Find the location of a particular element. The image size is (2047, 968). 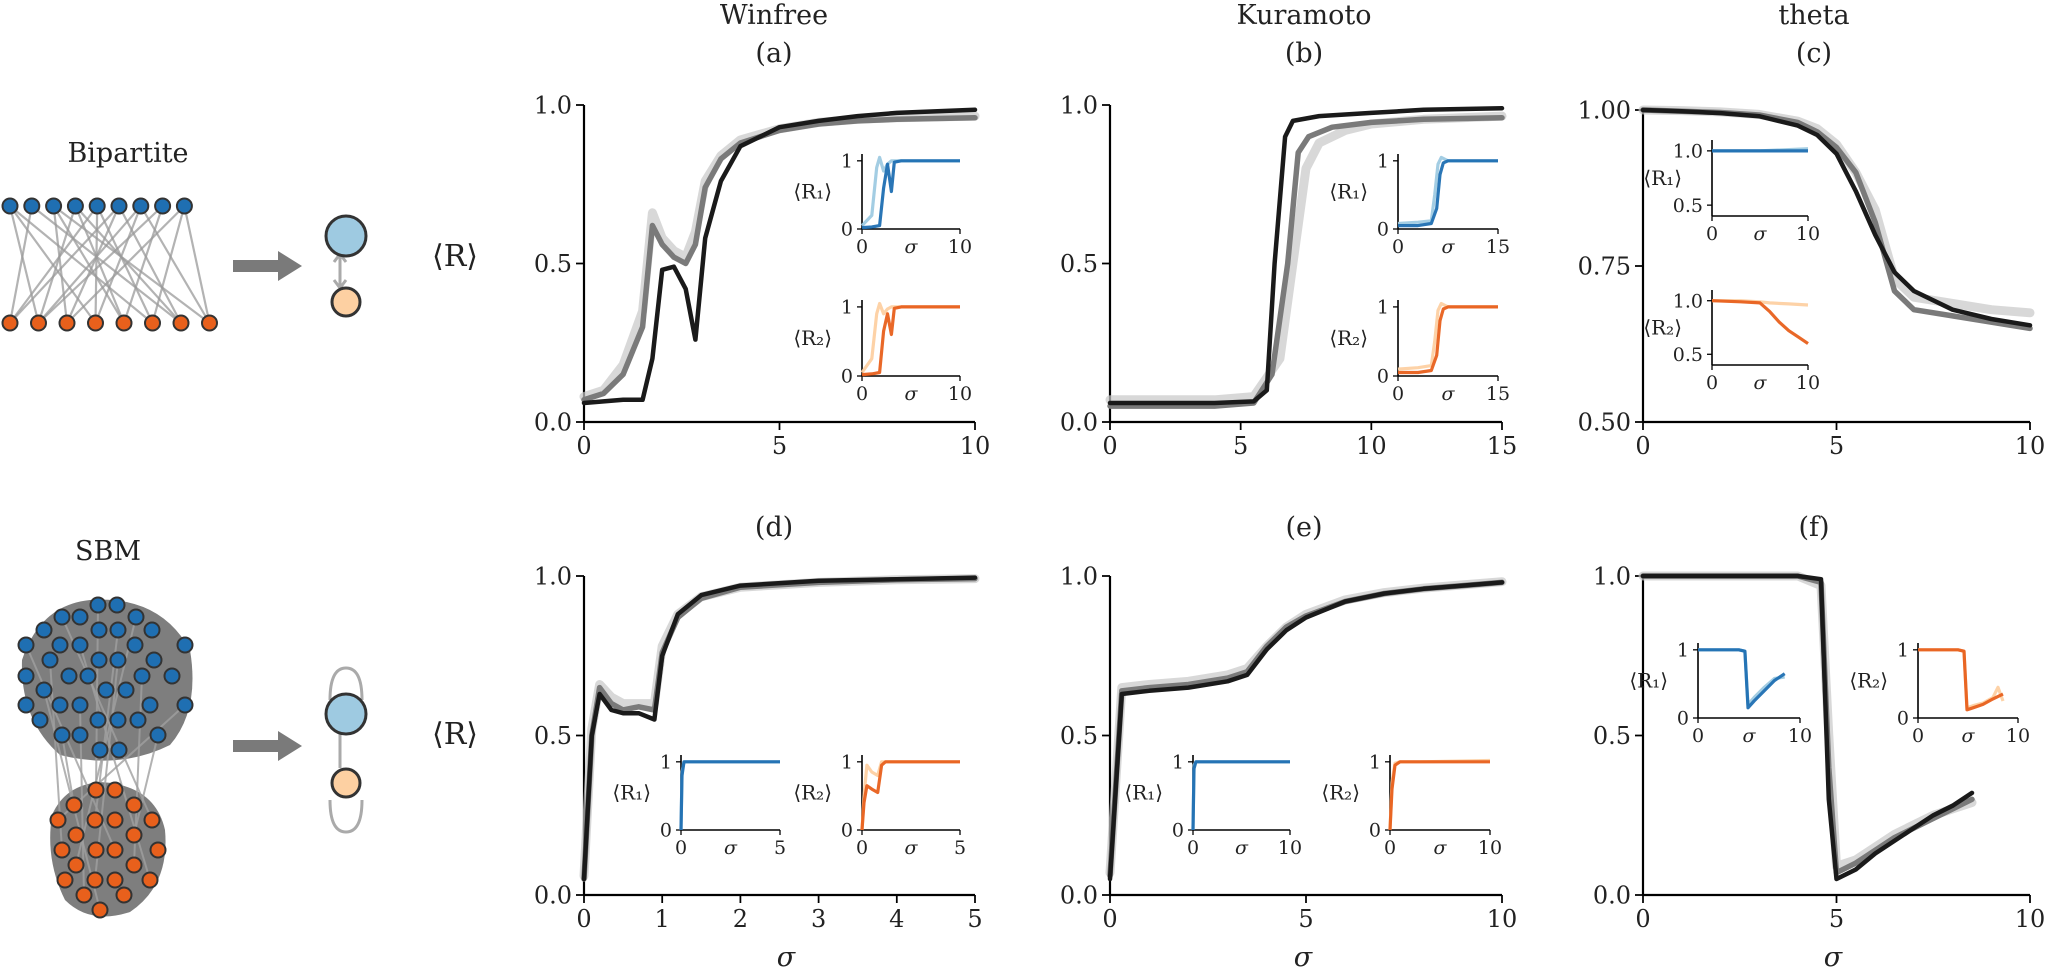

panel-a-x-tick-label: 0 is located at coordinates (583, 446).